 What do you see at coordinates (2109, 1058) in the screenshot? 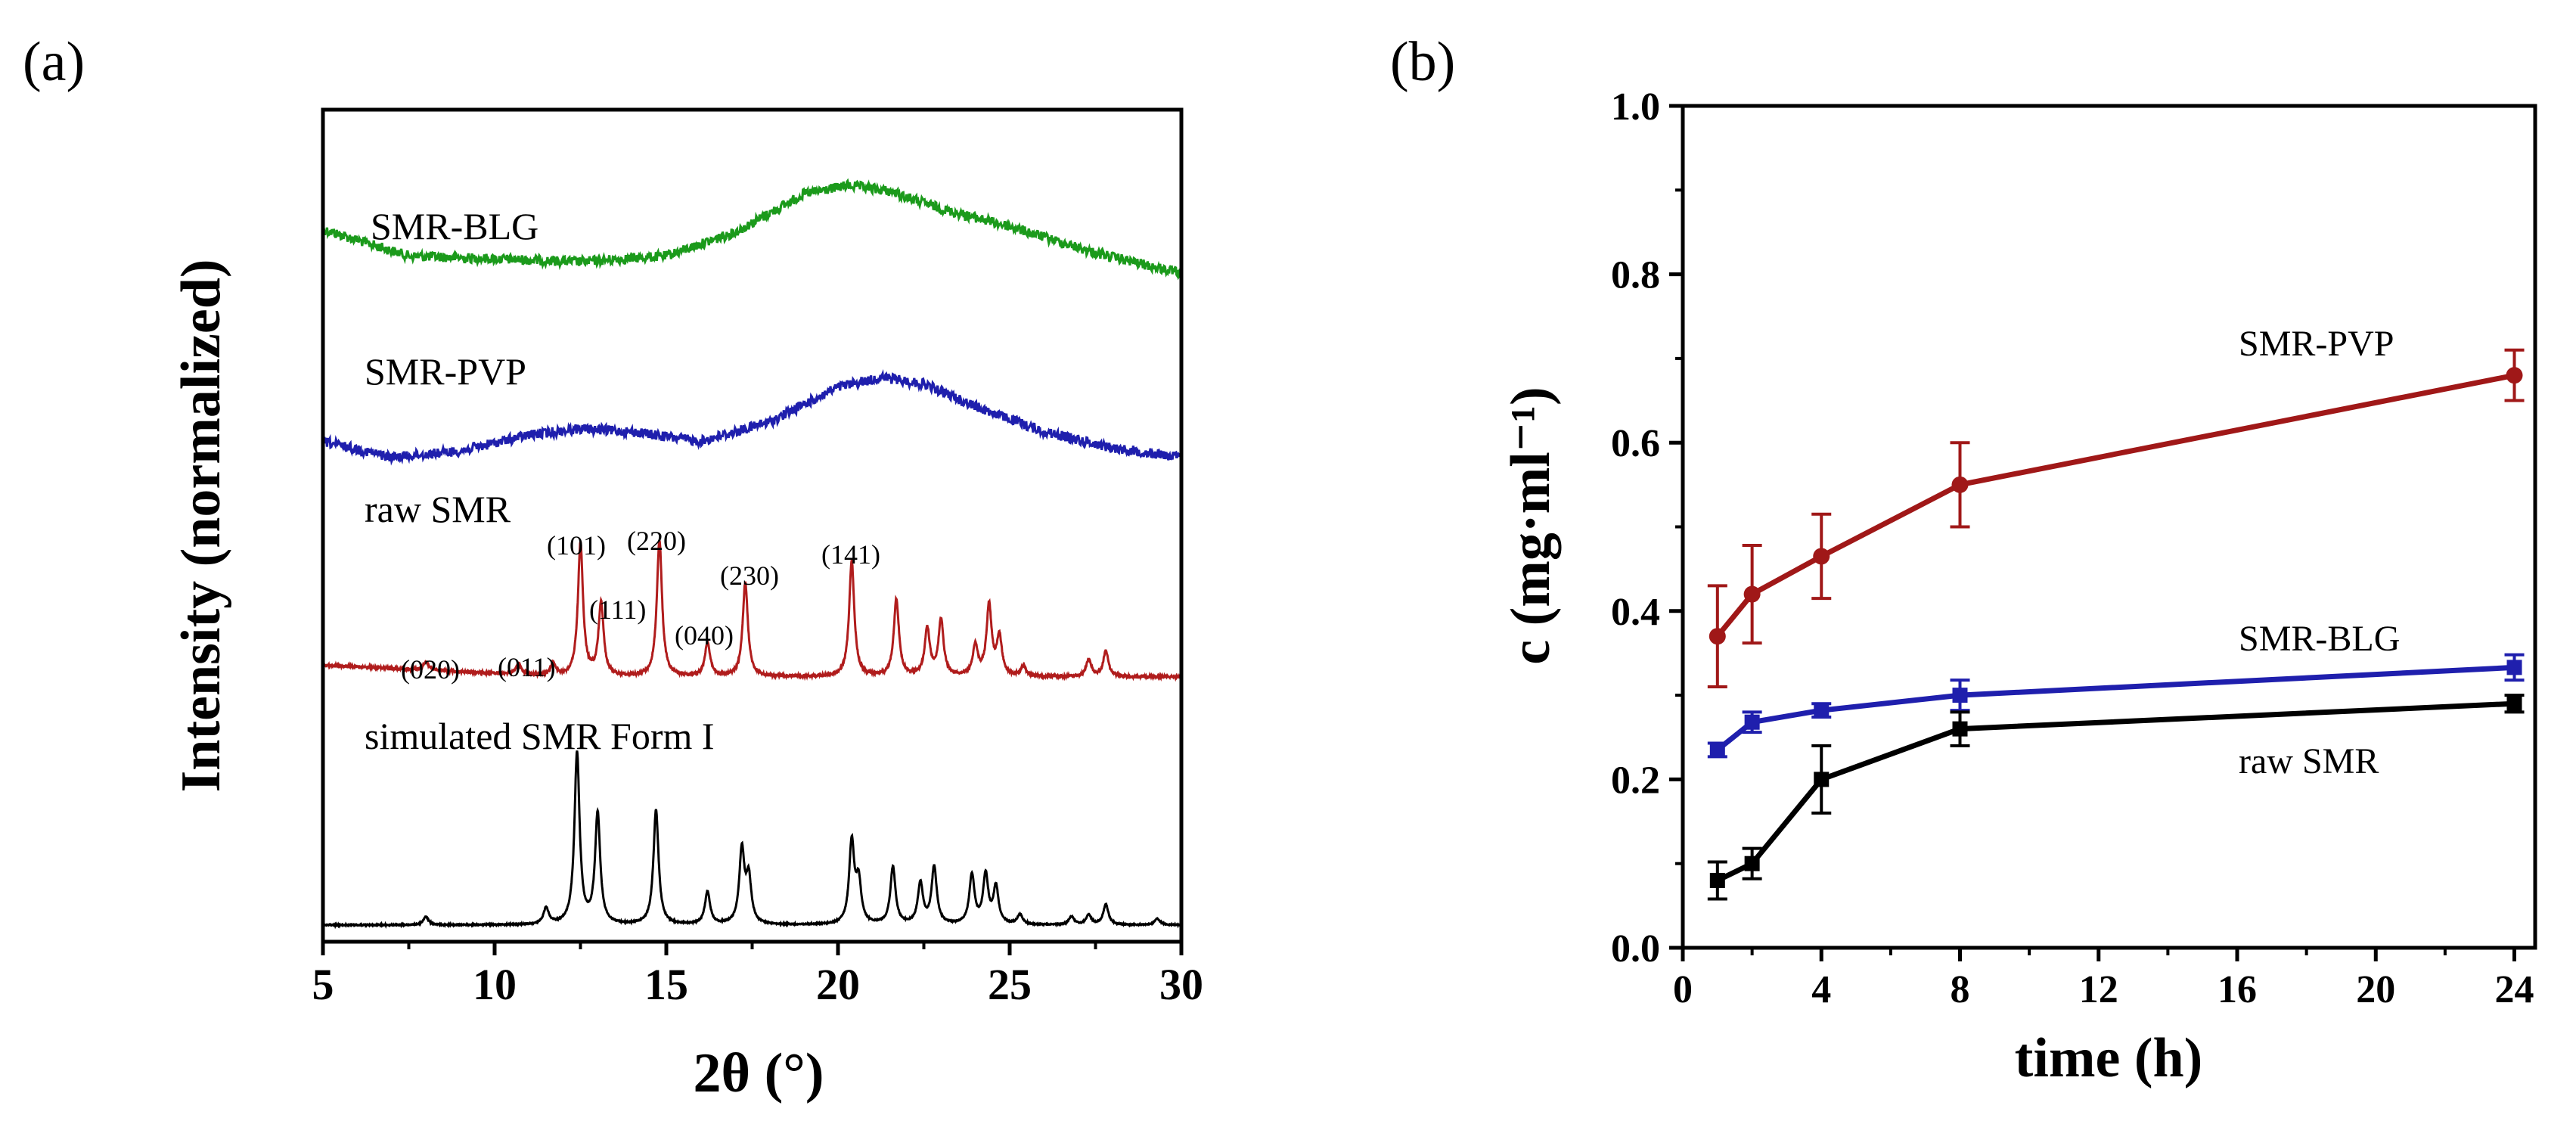
I see `panel-b-x-axis-title: time (h)` at bounding box center [2109, 1058].